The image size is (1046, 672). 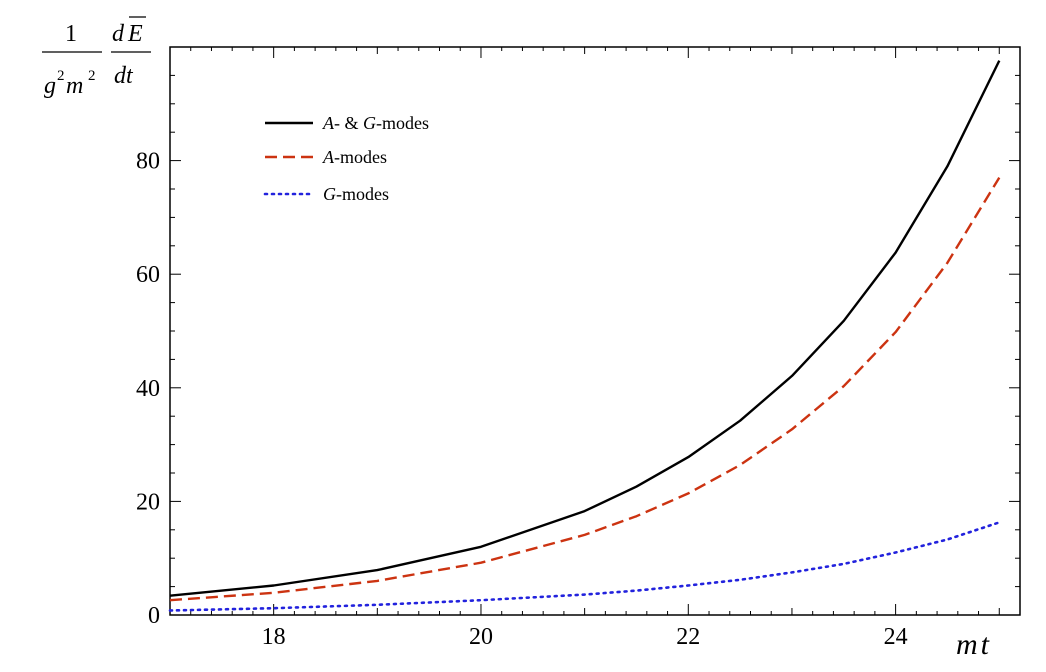 What do you see at coordinates (148, 162) in the screenshot?
I see `y-tick-label: 80` at bounding box center [148, 162].